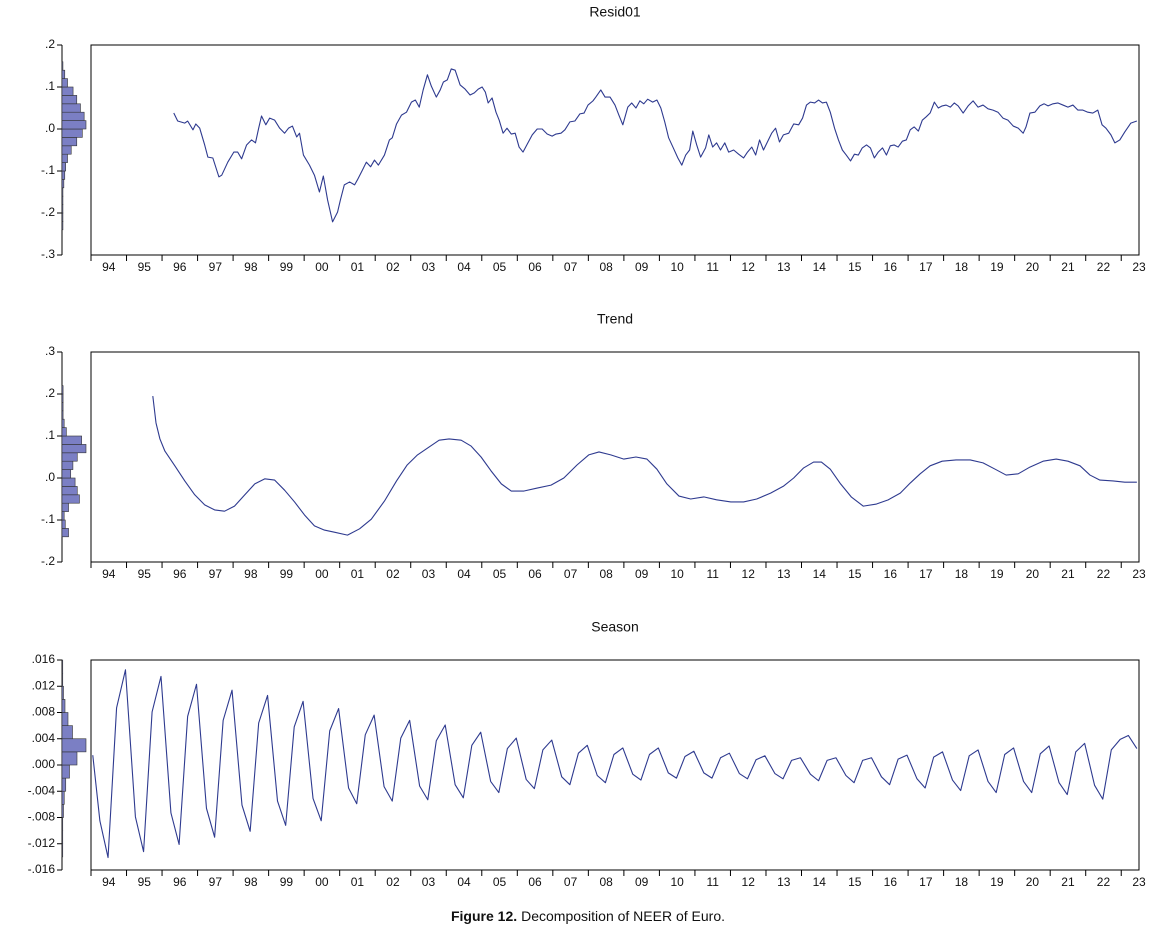  What do you see at coordinates (535, 882) in the screenshot?
I see `x-tick-label: 06` at bounding box center [535, 882].